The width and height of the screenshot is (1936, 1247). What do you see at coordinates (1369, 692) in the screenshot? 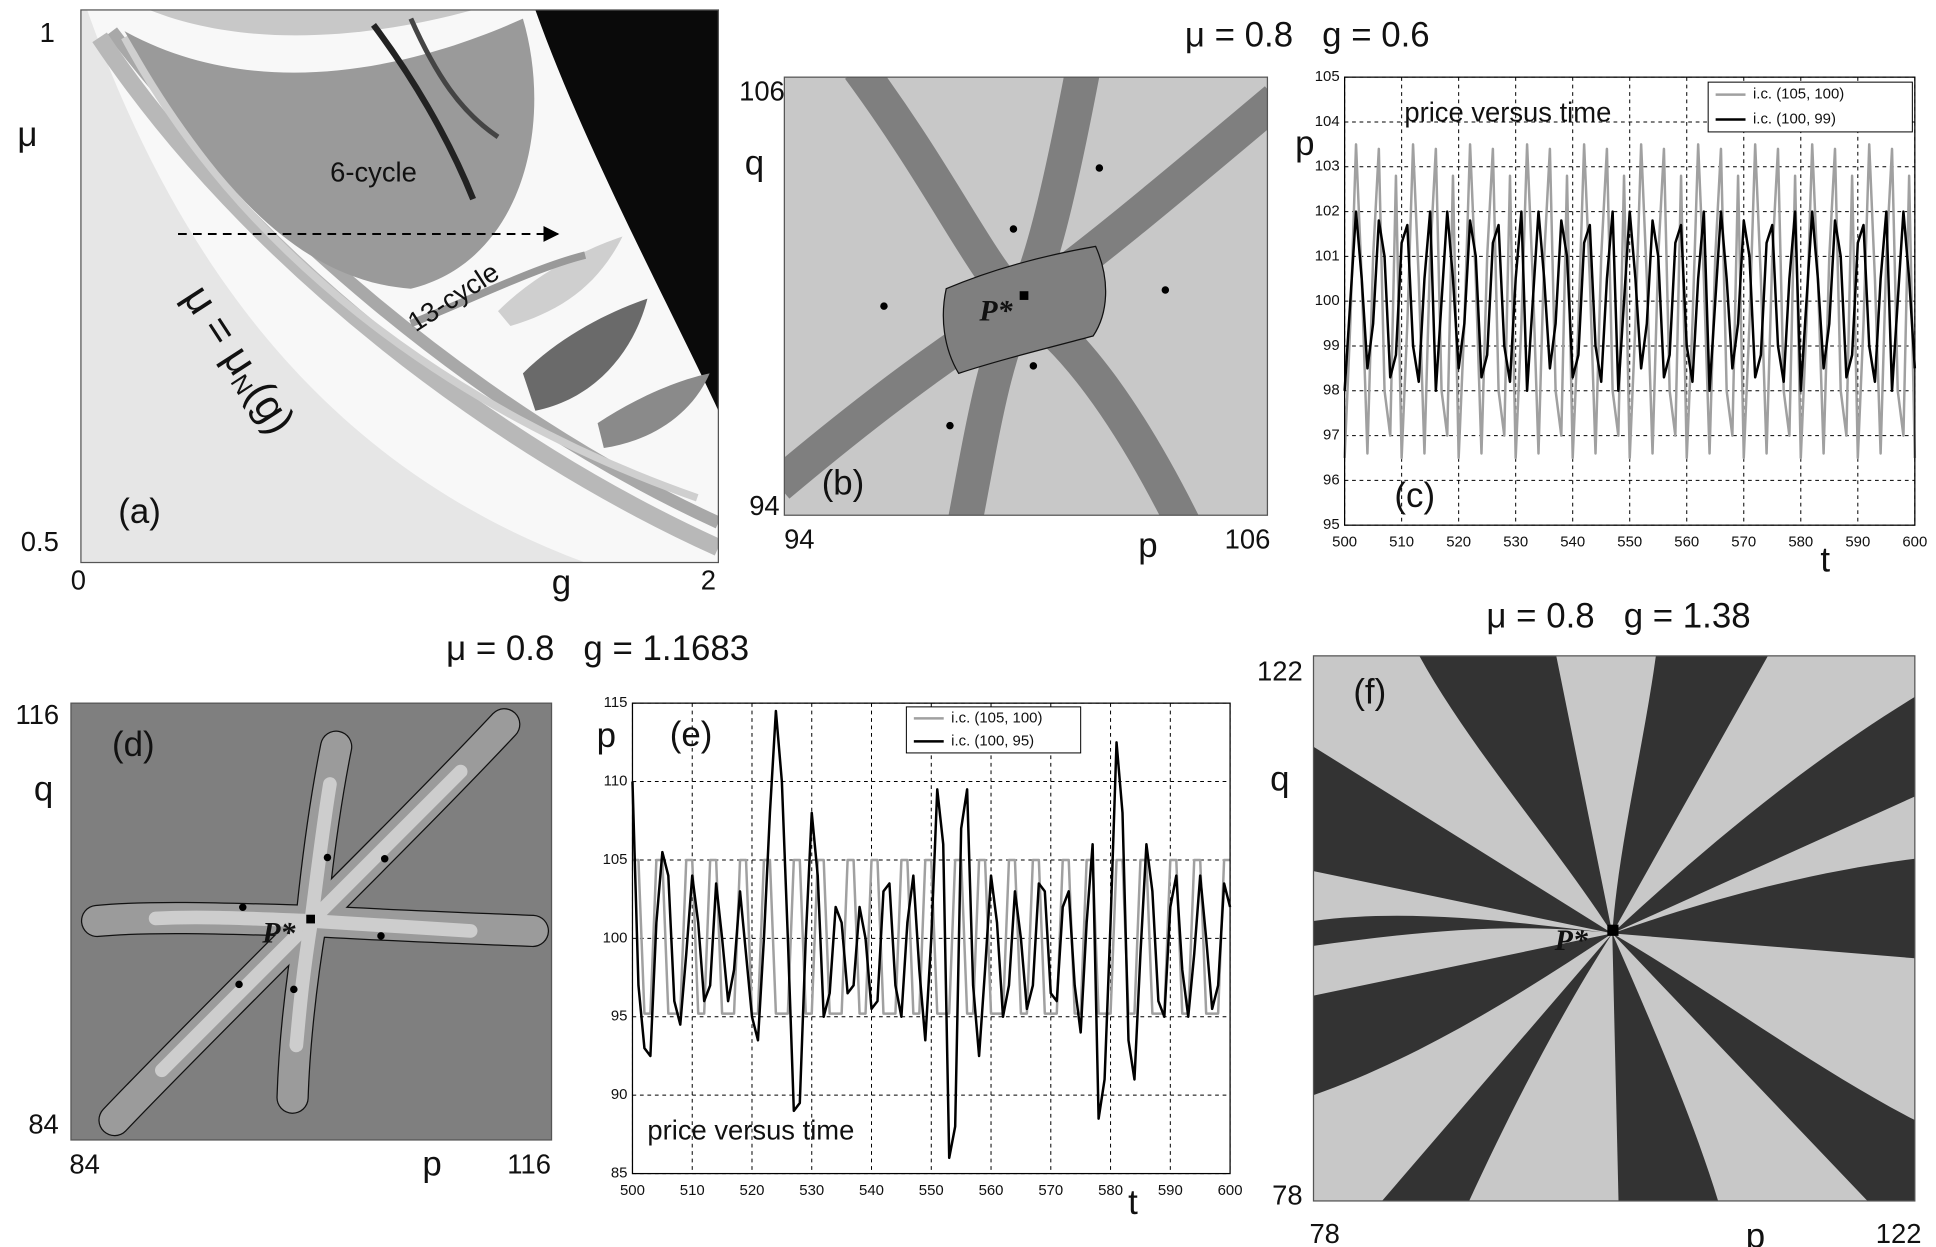
I see `panel-label: (f)` at bounding box center [1369, 692].